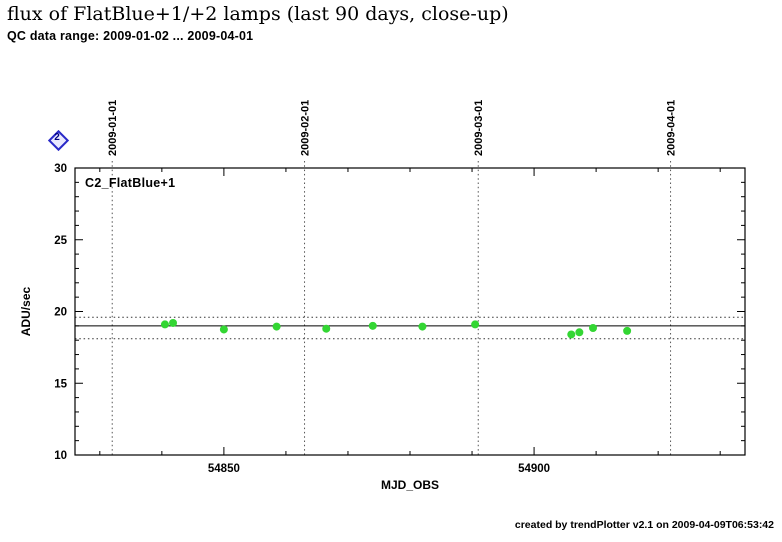 The height and width of the screenshot is (542, 782). What do you see at coordinates (224, 469) in the screenshot?
I see `x-tick-label: 54850` at bounding box center [224, 469].